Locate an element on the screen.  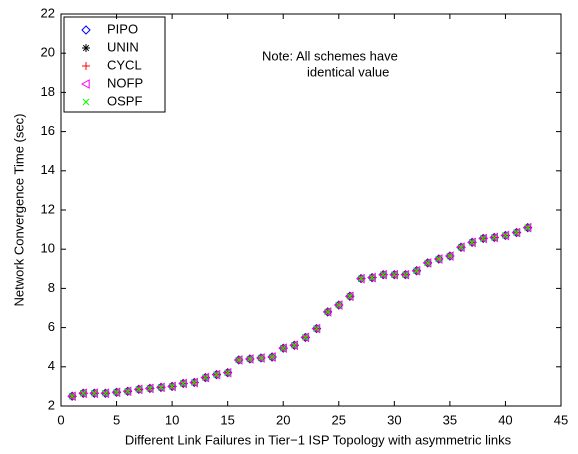
y-tick-label: 2 is located at coordinates (51, 404).